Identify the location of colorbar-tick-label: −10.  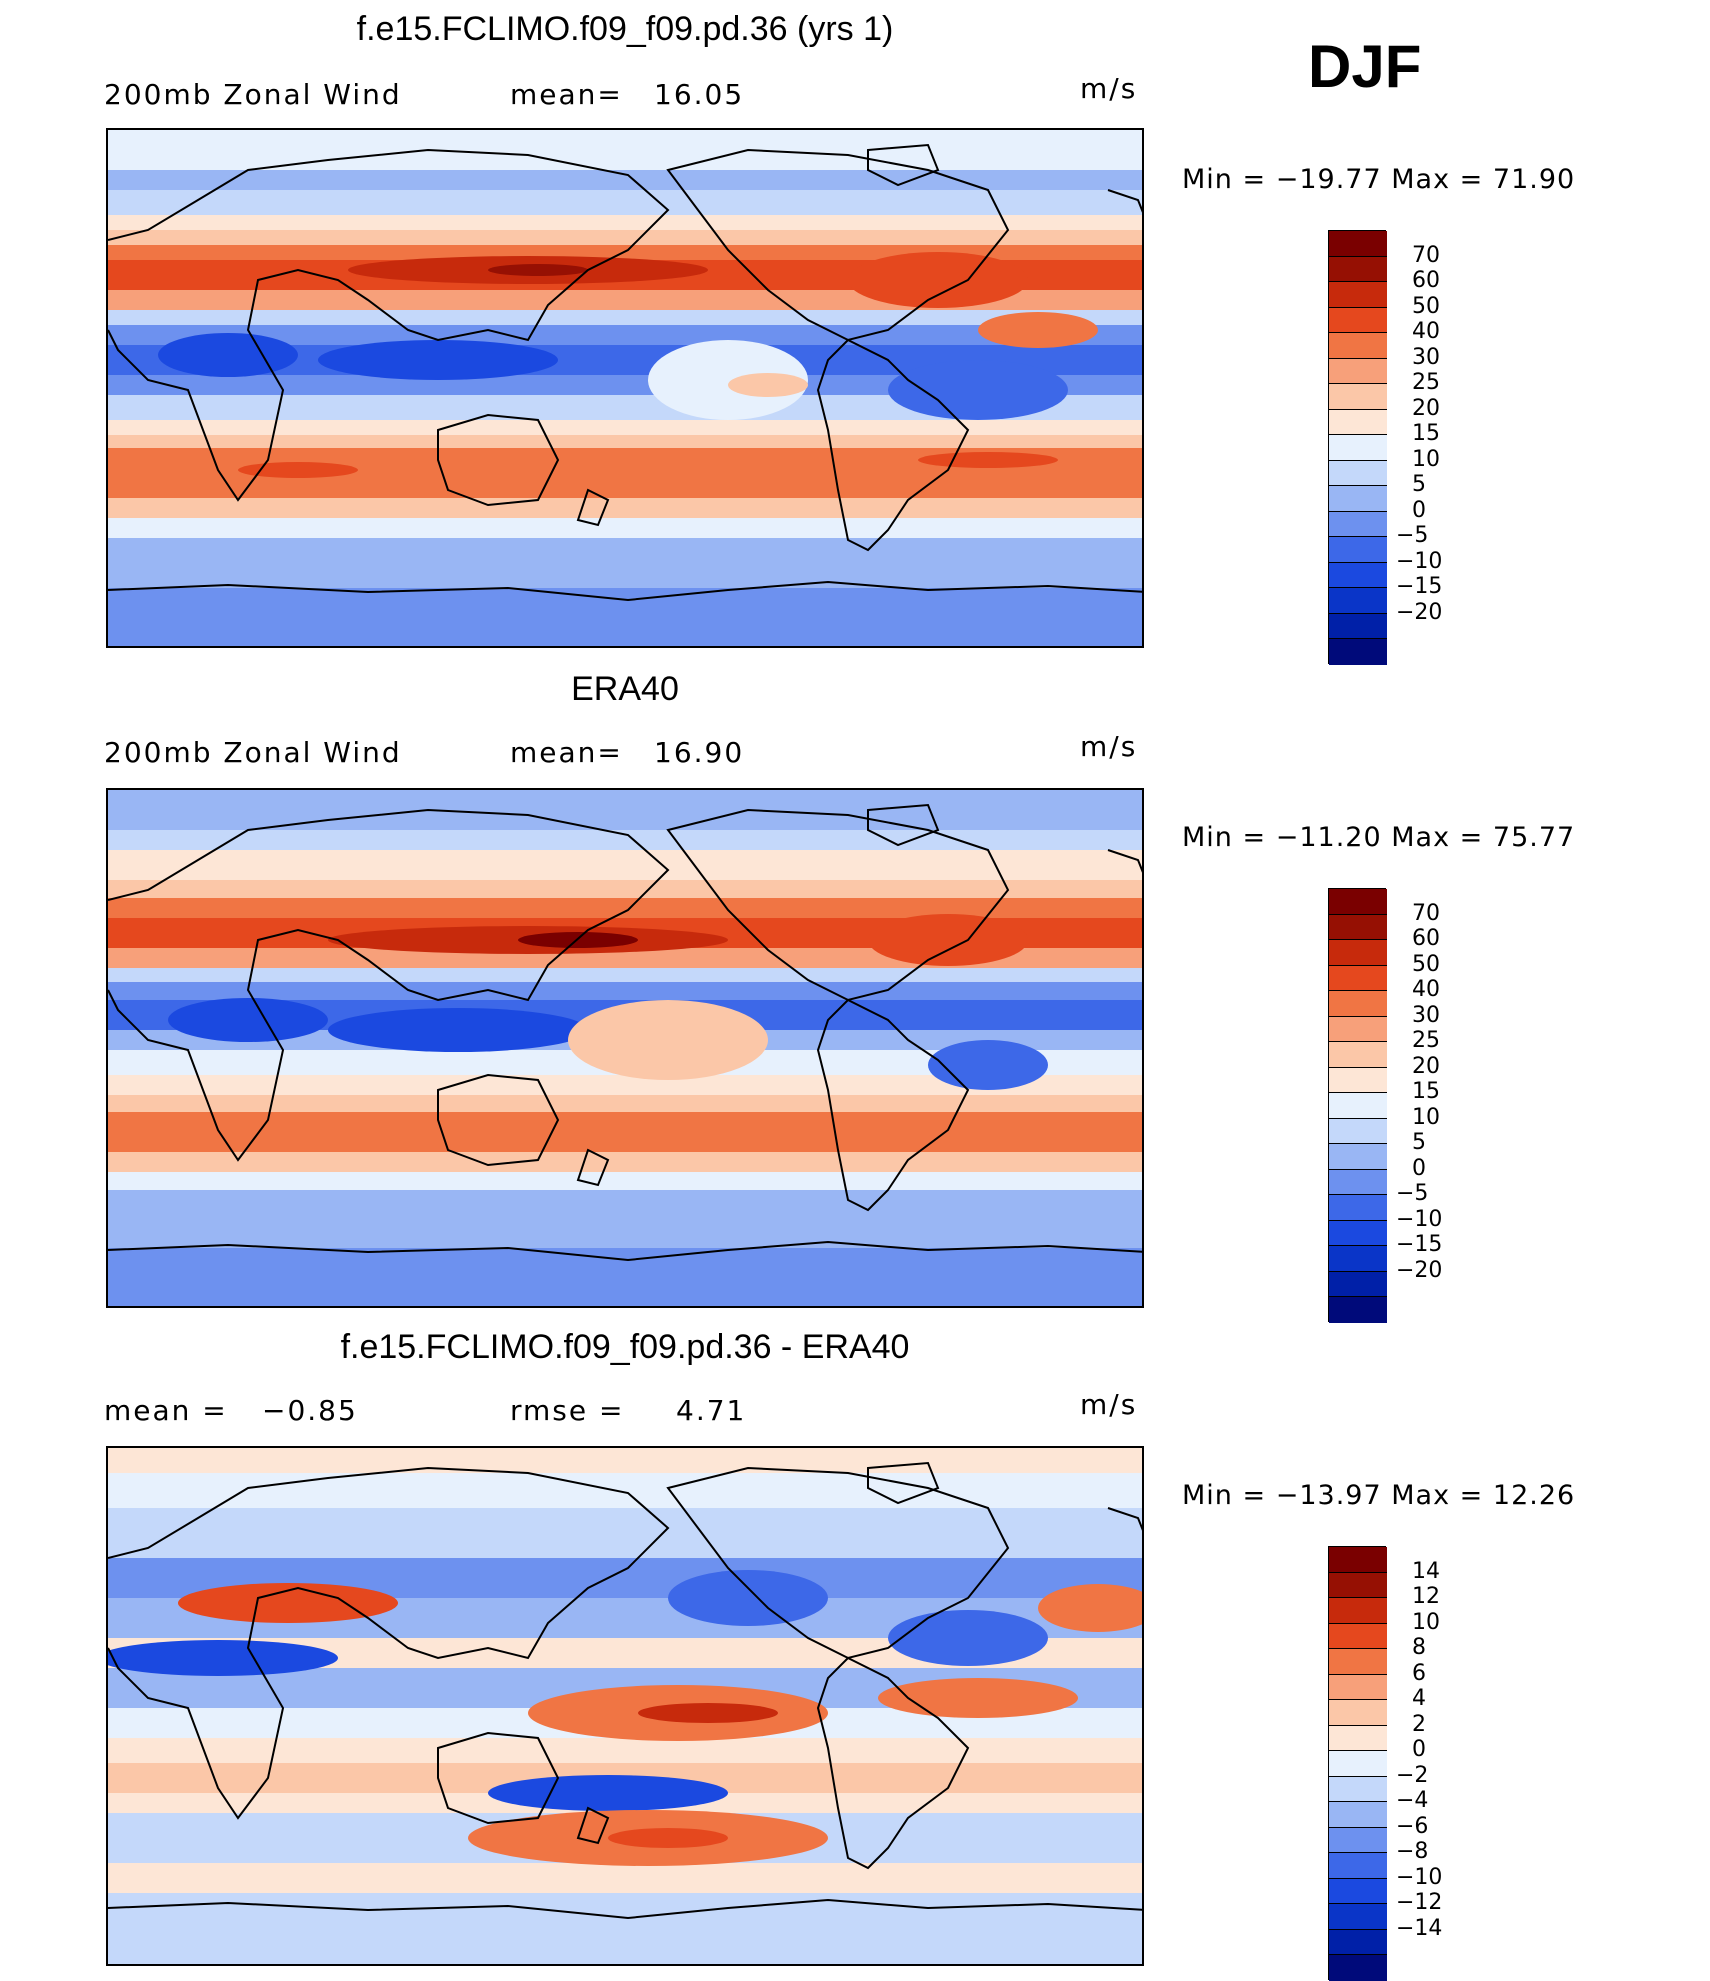
(1419, 561).